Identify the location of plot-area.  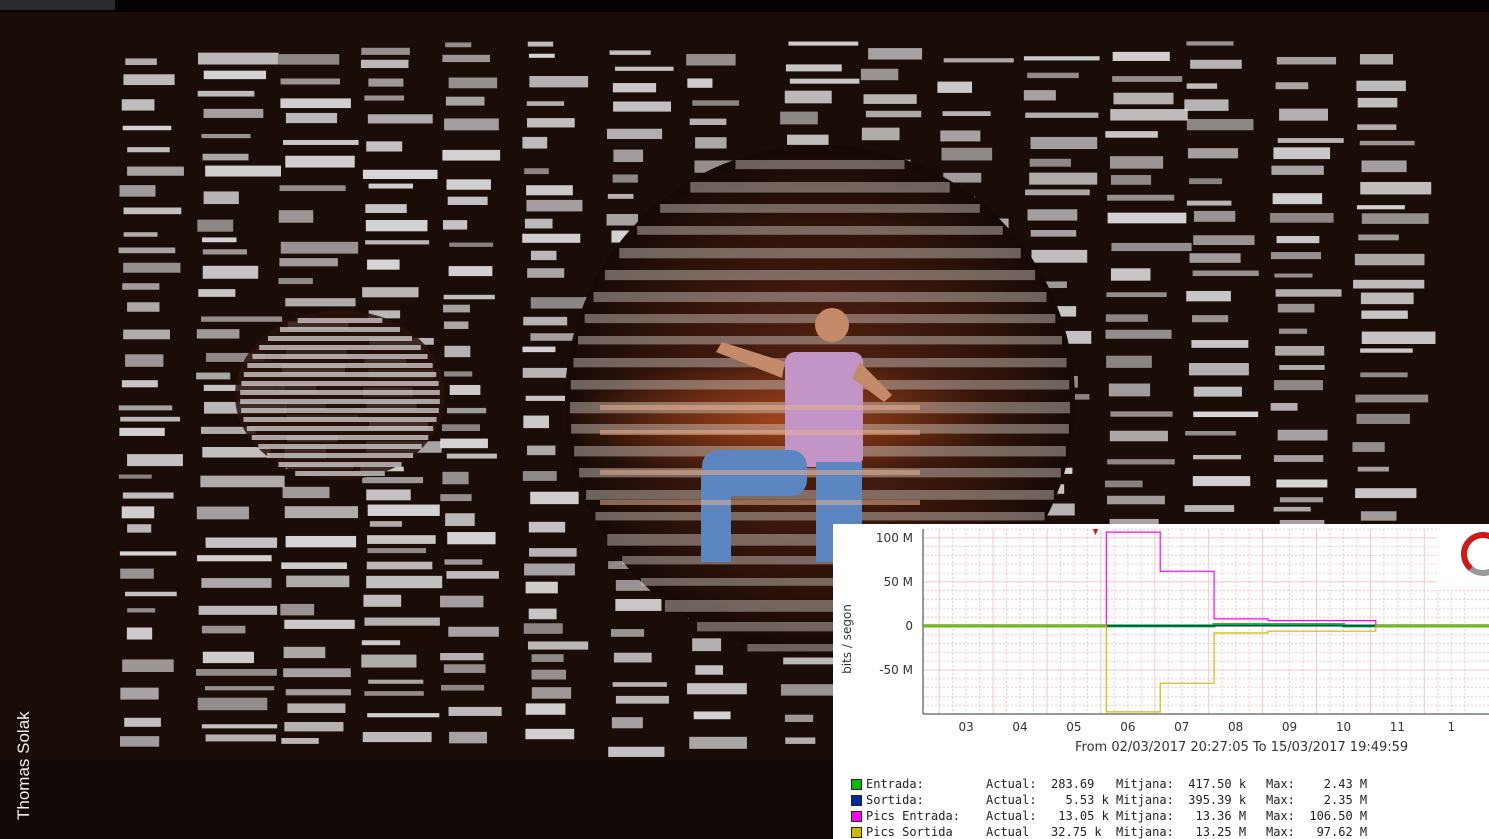
(1206, 621).